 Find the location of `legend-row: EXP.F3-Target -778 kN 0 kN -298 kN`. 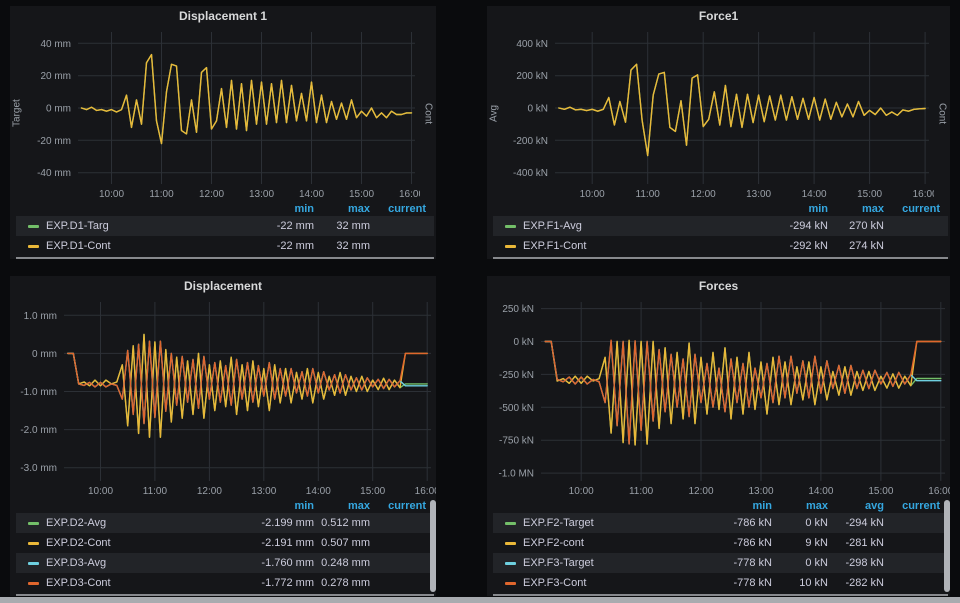

legend-row: EXP.F3-Target -778 kN 0 kN -298 kN is located at coordinates (720, 563).